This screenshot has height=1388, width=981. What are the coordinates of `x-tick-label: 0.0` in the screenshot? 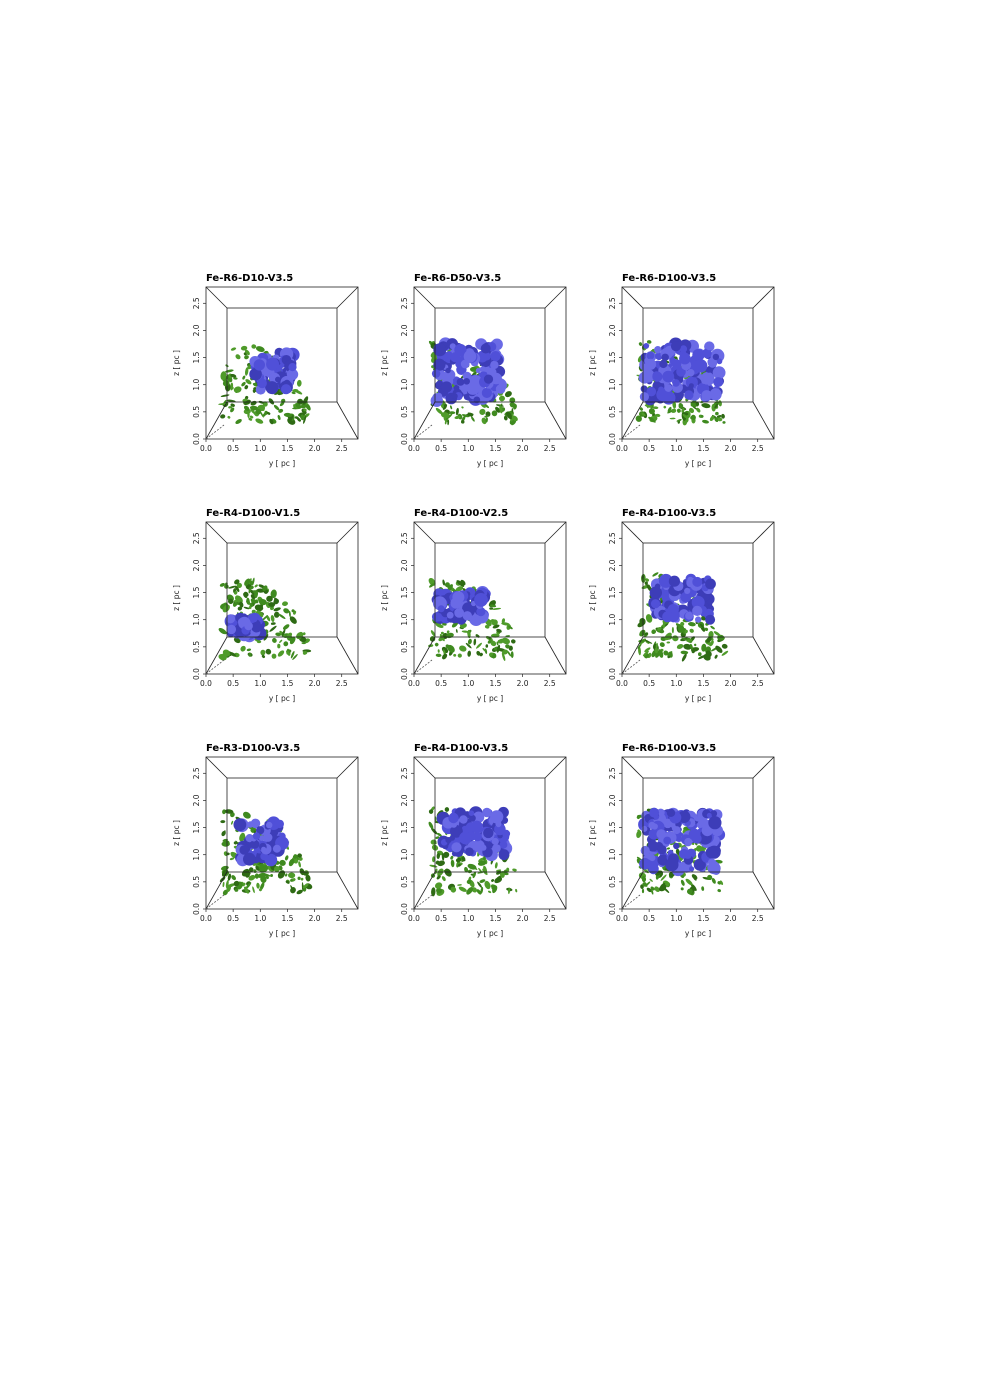 It's located at (206, 918).